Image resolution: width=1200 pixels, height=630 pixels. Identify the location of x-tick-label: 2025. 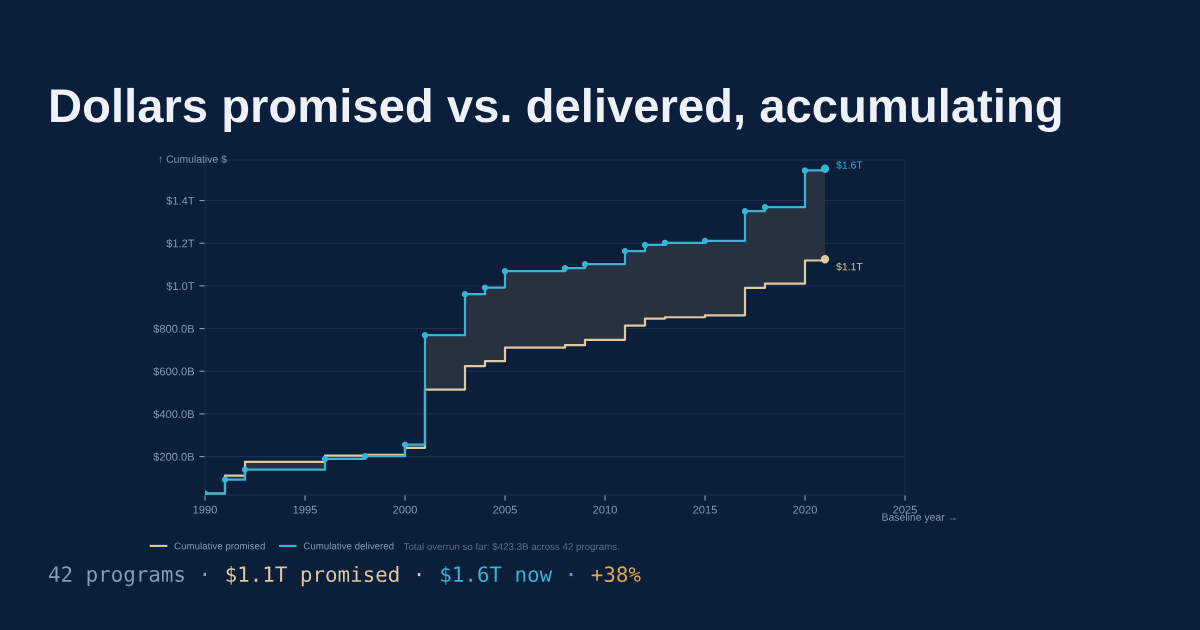
(905, 509).